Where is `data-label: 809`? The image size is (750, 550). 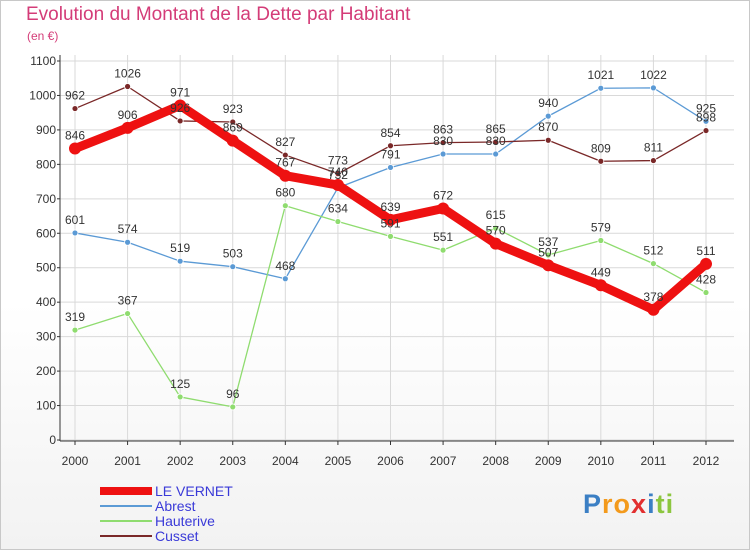
data-label: 809 is located at coordinates (601, 148).